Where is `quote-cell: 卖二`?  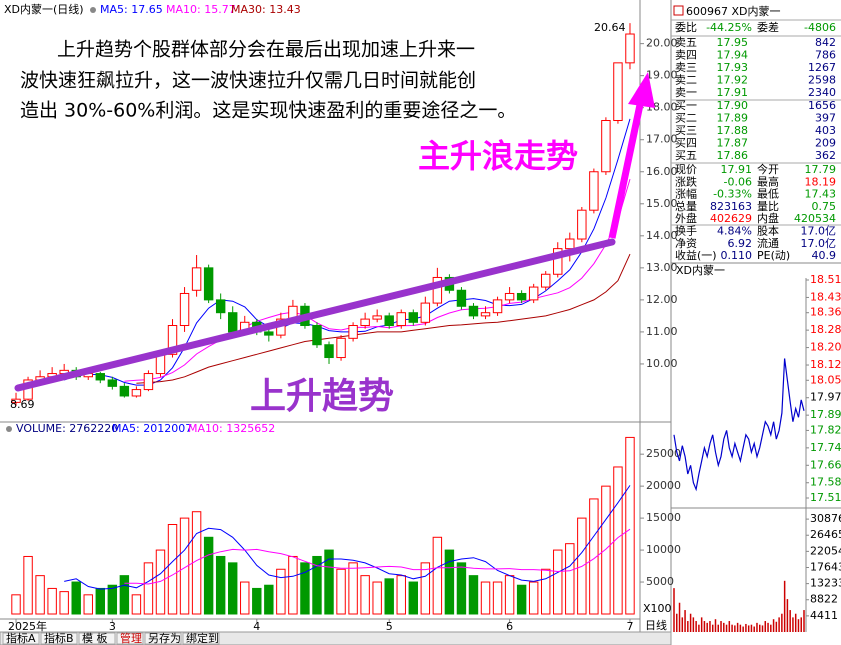
quote-cell: 卖二 is located at coordinates (686, 80).